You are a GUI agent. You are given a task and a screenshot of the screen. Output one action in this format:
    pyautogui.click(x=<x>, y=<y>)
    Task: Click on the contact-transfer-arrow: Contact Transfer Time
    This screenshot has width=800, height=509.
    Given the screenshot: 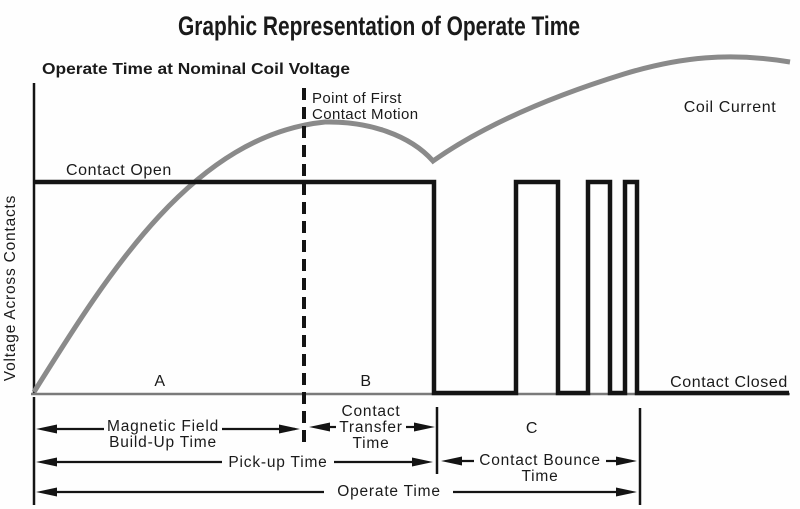 What is the action you would take?
    pyautogui.click(x=372, y=427)
    